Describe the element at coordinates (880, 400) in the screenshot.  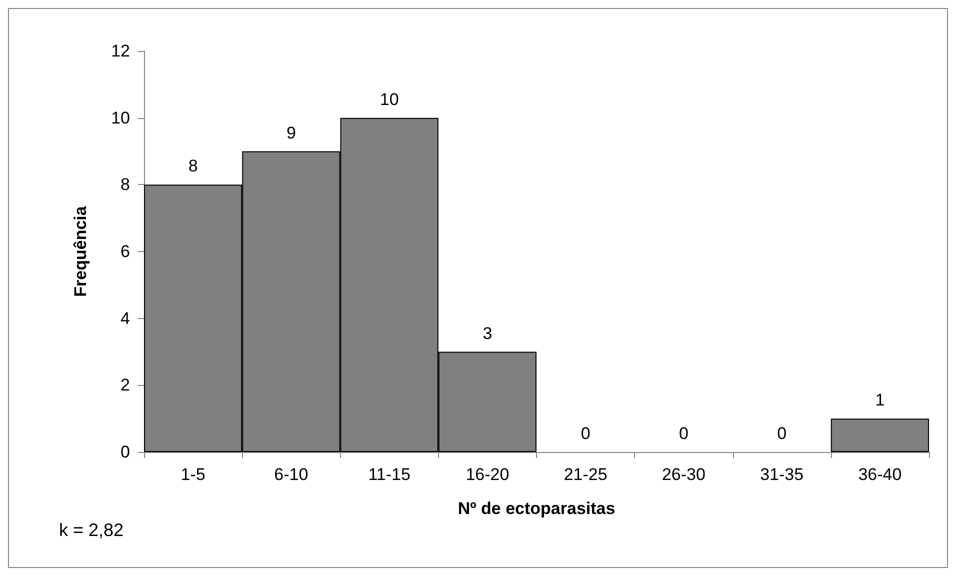
I see `data-label: 1` at that location.